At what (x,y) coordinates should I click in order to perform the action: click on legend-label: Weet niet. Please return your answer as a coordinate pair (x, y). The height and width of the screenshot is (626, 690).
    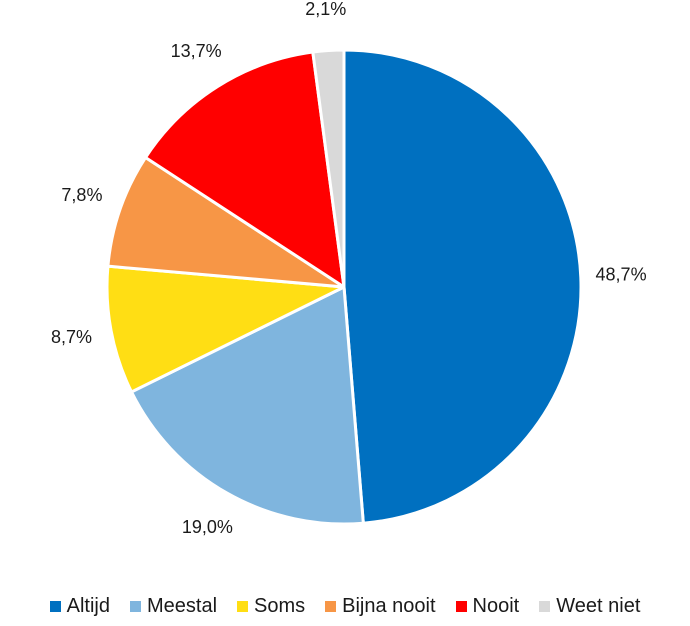
    Looking at the image, I should click on (598, 605).